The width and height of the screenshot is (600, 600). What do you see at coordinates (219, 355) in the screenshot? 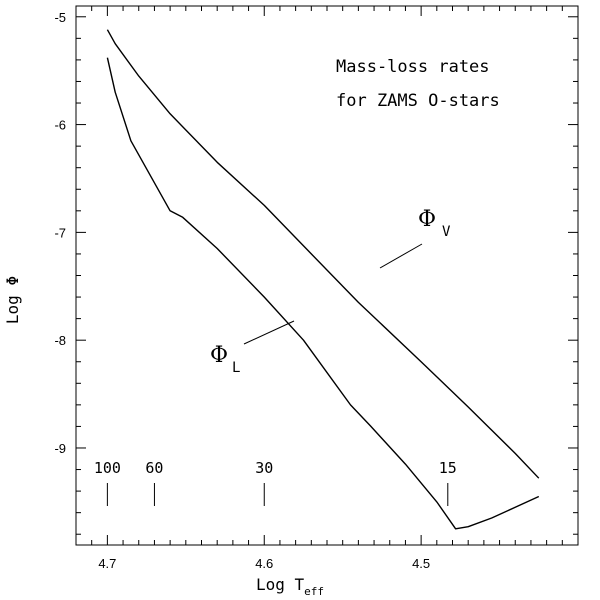
I see `series-l-symbol: Φ` at bounding box center [219, 355].